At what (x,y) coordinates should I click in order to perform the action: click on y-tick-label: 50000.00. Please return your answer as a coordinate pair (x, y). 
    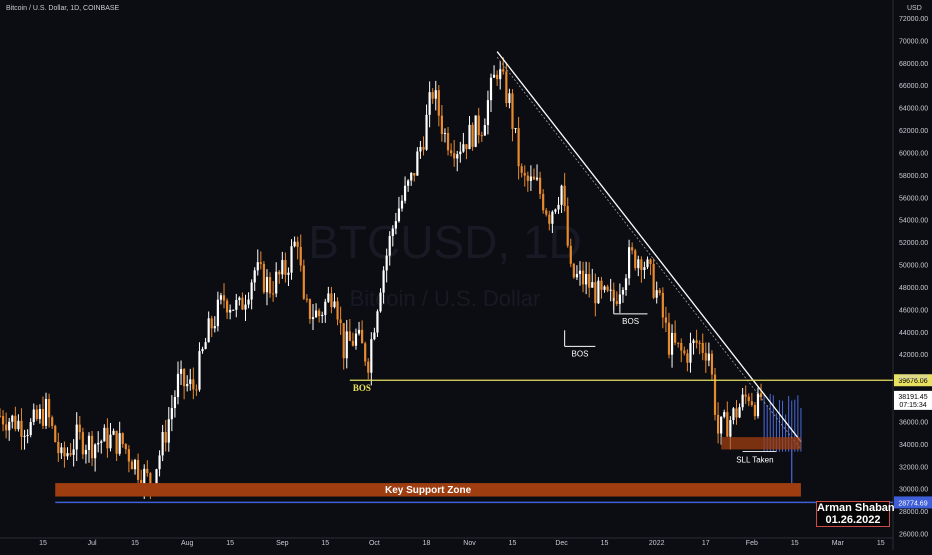
    Looking at the image, I should click on (913, 266).